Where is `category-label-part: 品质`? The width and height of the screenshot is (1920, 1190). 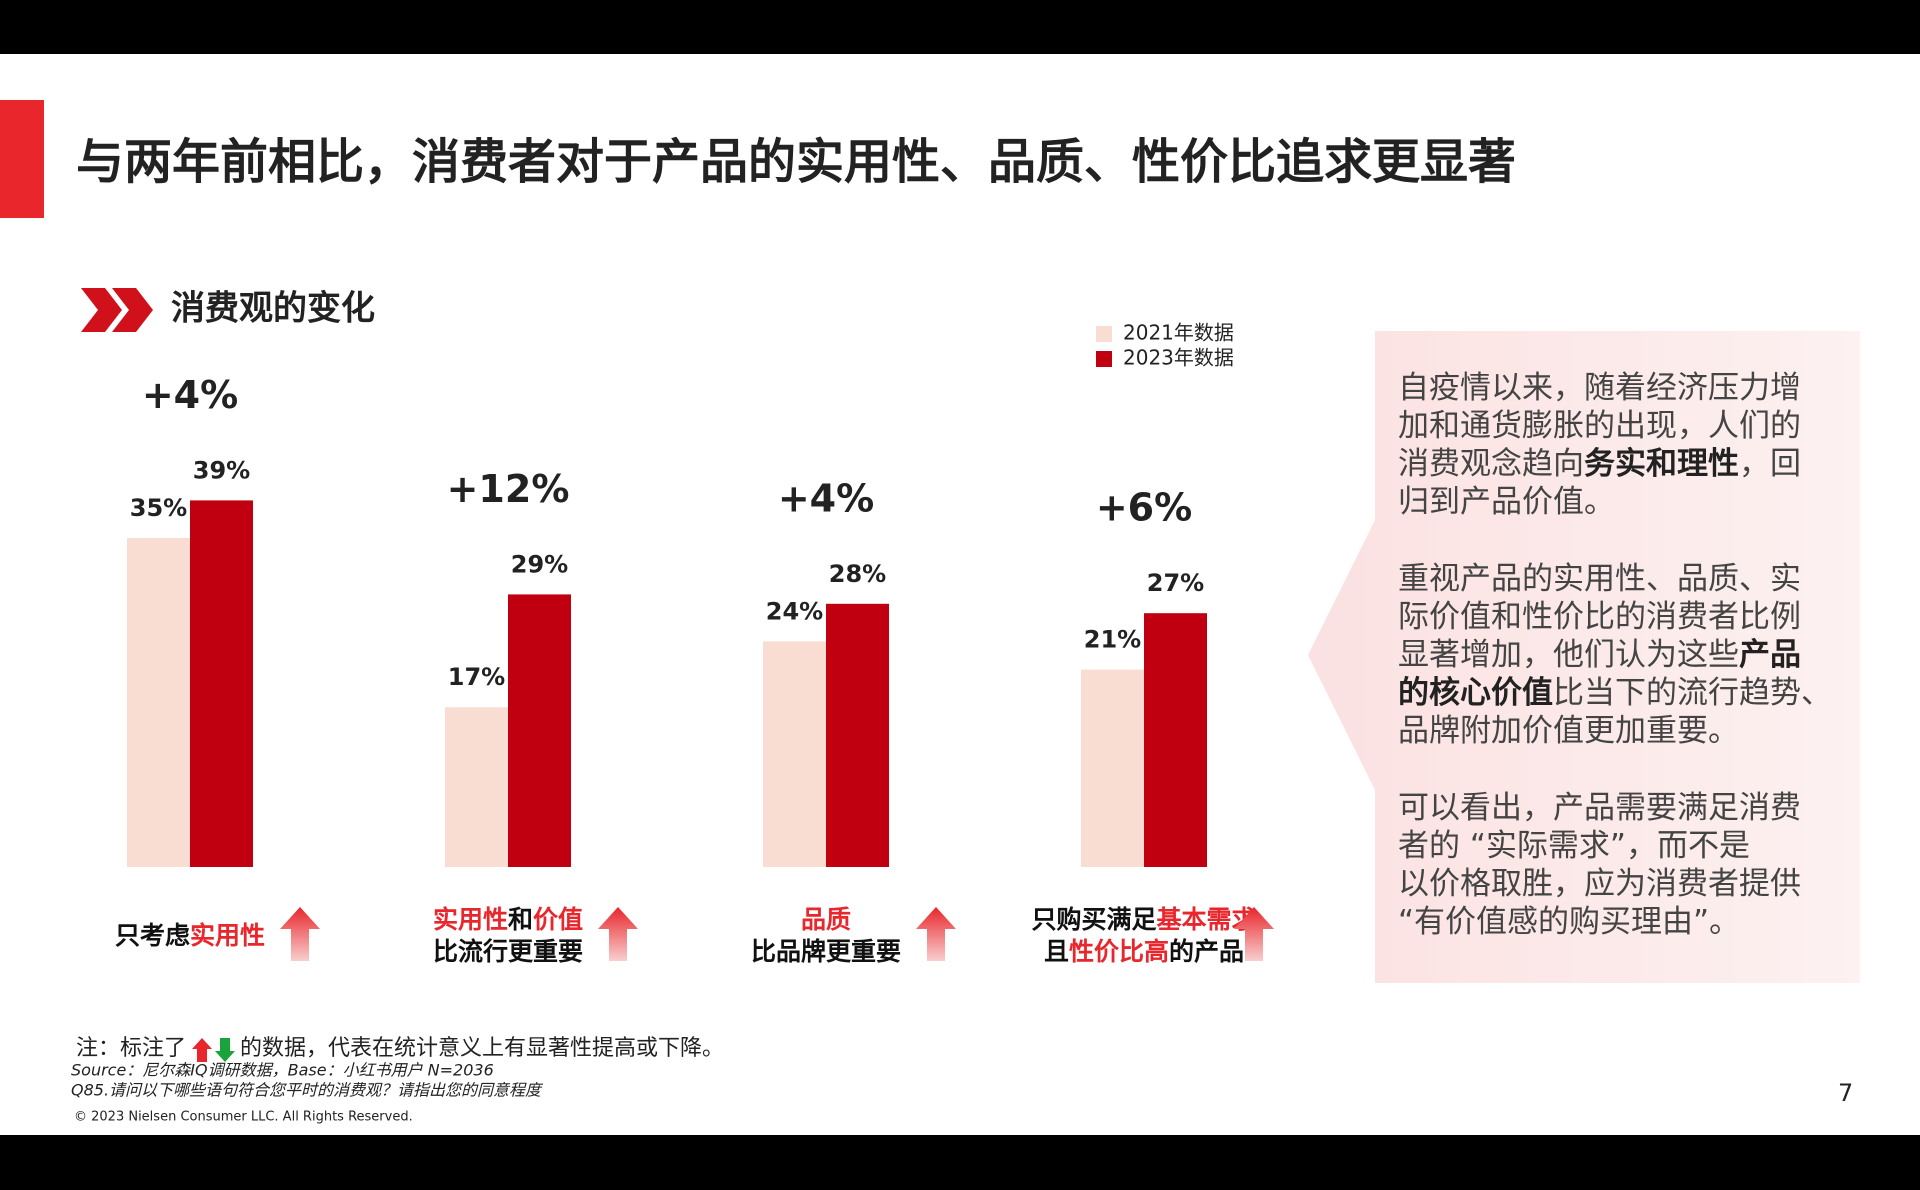 category-label-part: 品质 is located at coordinates (826, 919).